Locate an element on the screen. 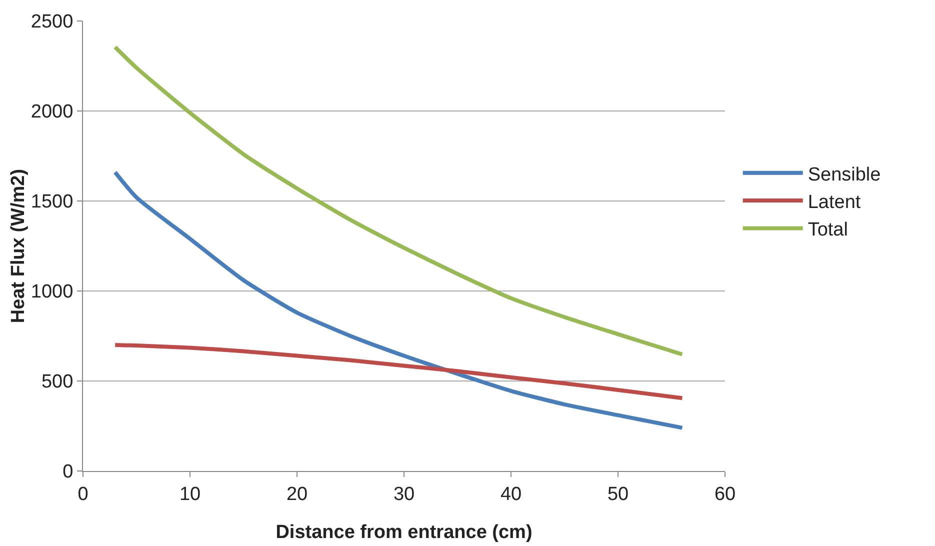 This screenshot has width=935, height=546. y-tick-label: 500 is located at coordinates (57, 382).